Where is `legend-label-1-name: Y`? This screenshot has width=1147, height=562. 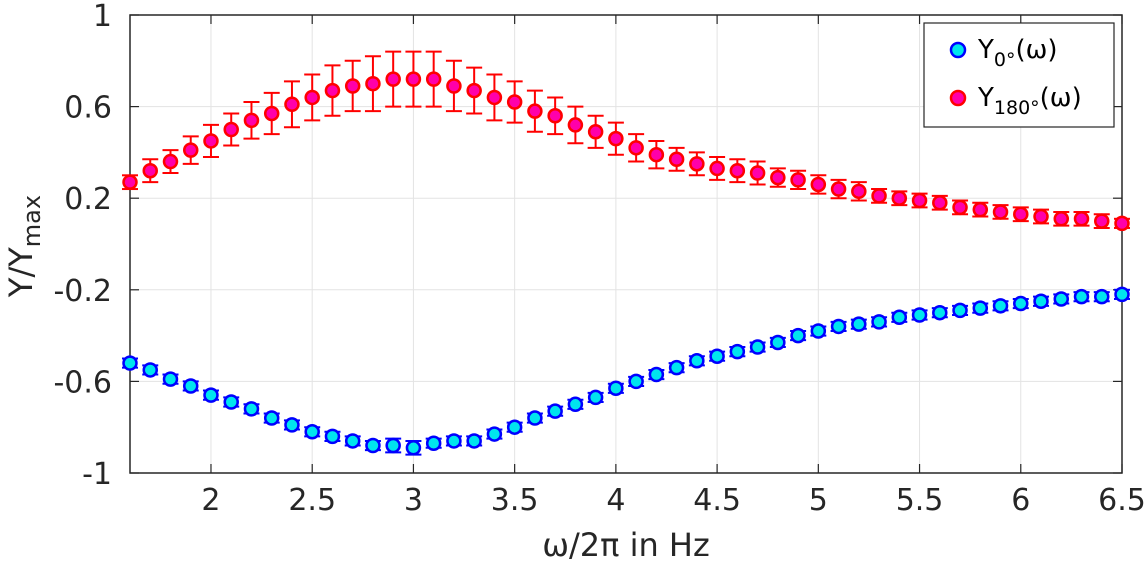 legend-label-1-name: Y is located at coordinates (985, 98).